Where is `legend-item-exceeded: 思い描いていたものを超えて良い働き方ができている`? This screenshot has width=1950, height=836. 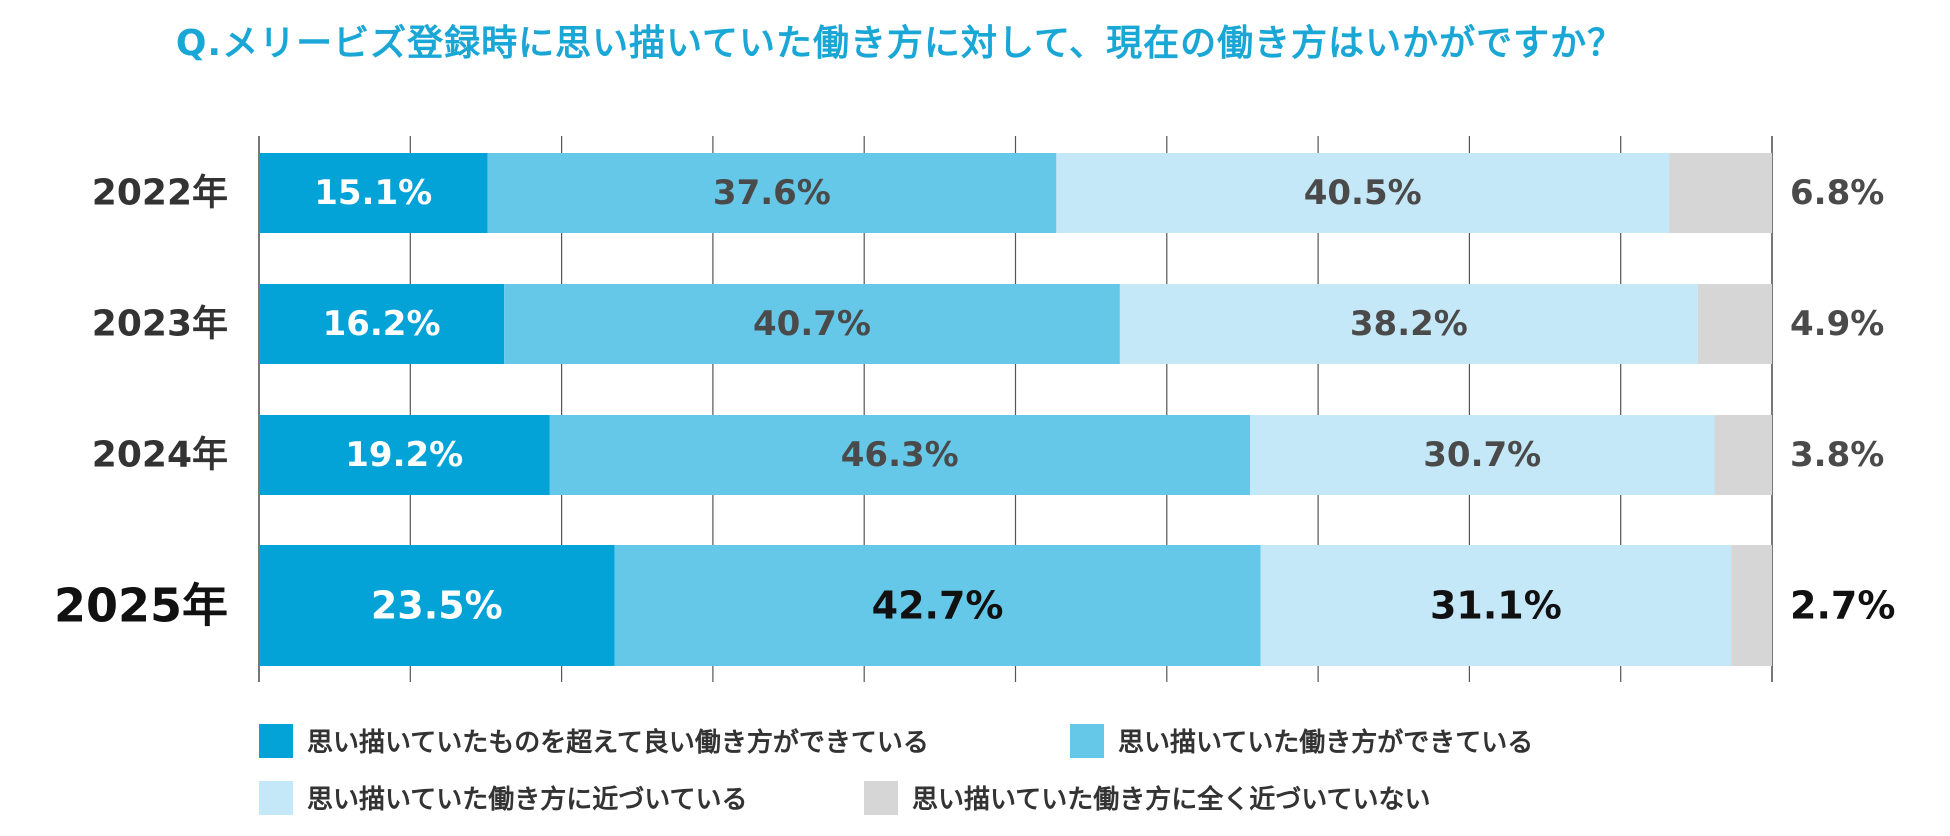
legend-item-exceeded: 思い描いていたものを超えて良い働き方ができている is located at coordinates (594, 740).